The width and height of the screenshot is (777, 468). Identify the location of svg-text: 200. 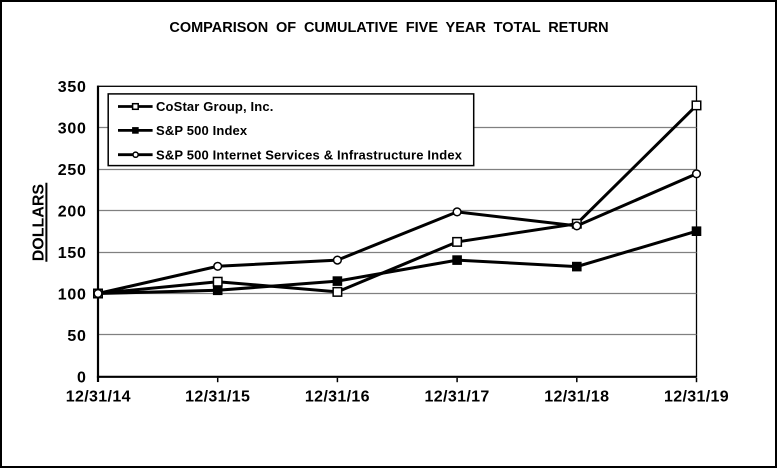
(72, 211).